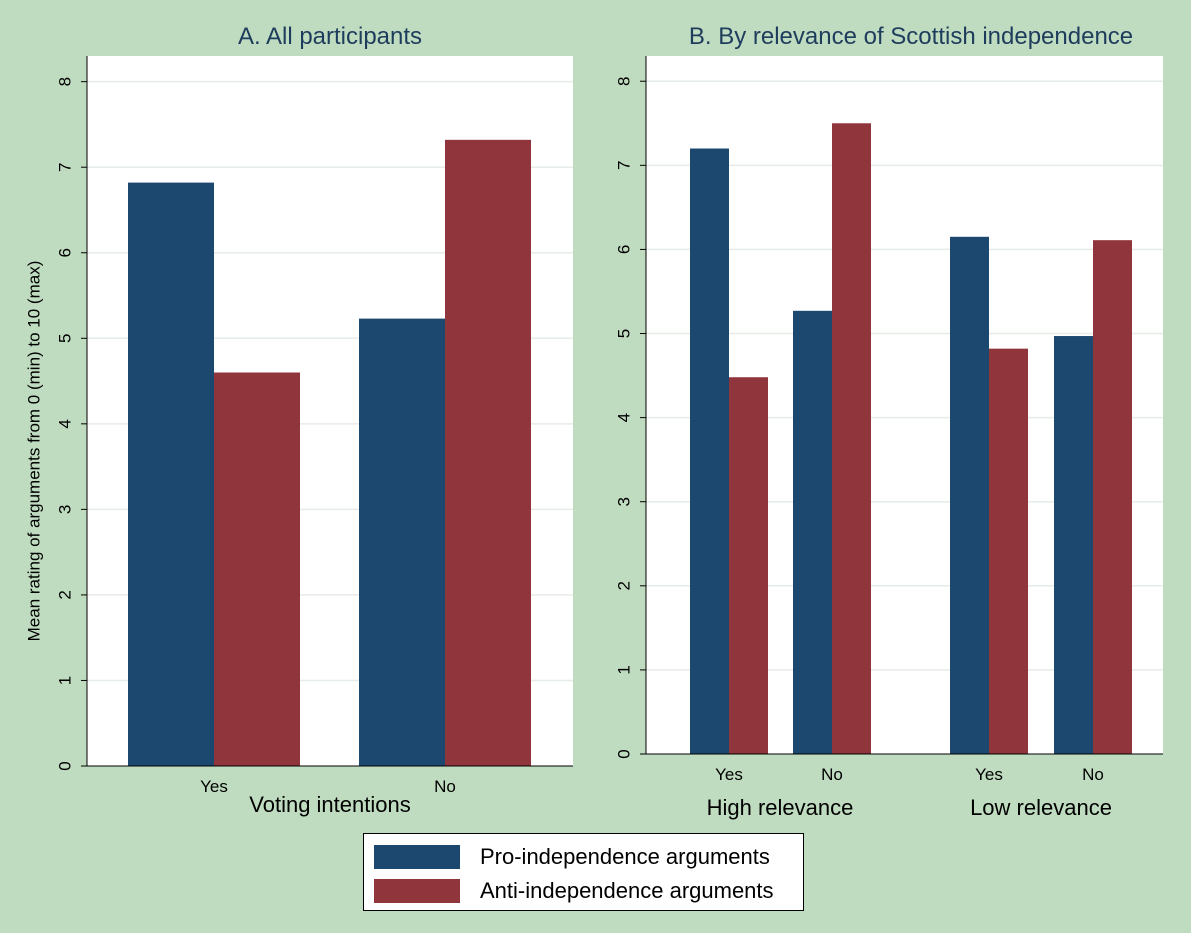 This screenshot has height=933, width=1191. Describe the element at coordinates (329, 804) in the screenshot. I see `x-axis-label: Voting intentions` at that location.